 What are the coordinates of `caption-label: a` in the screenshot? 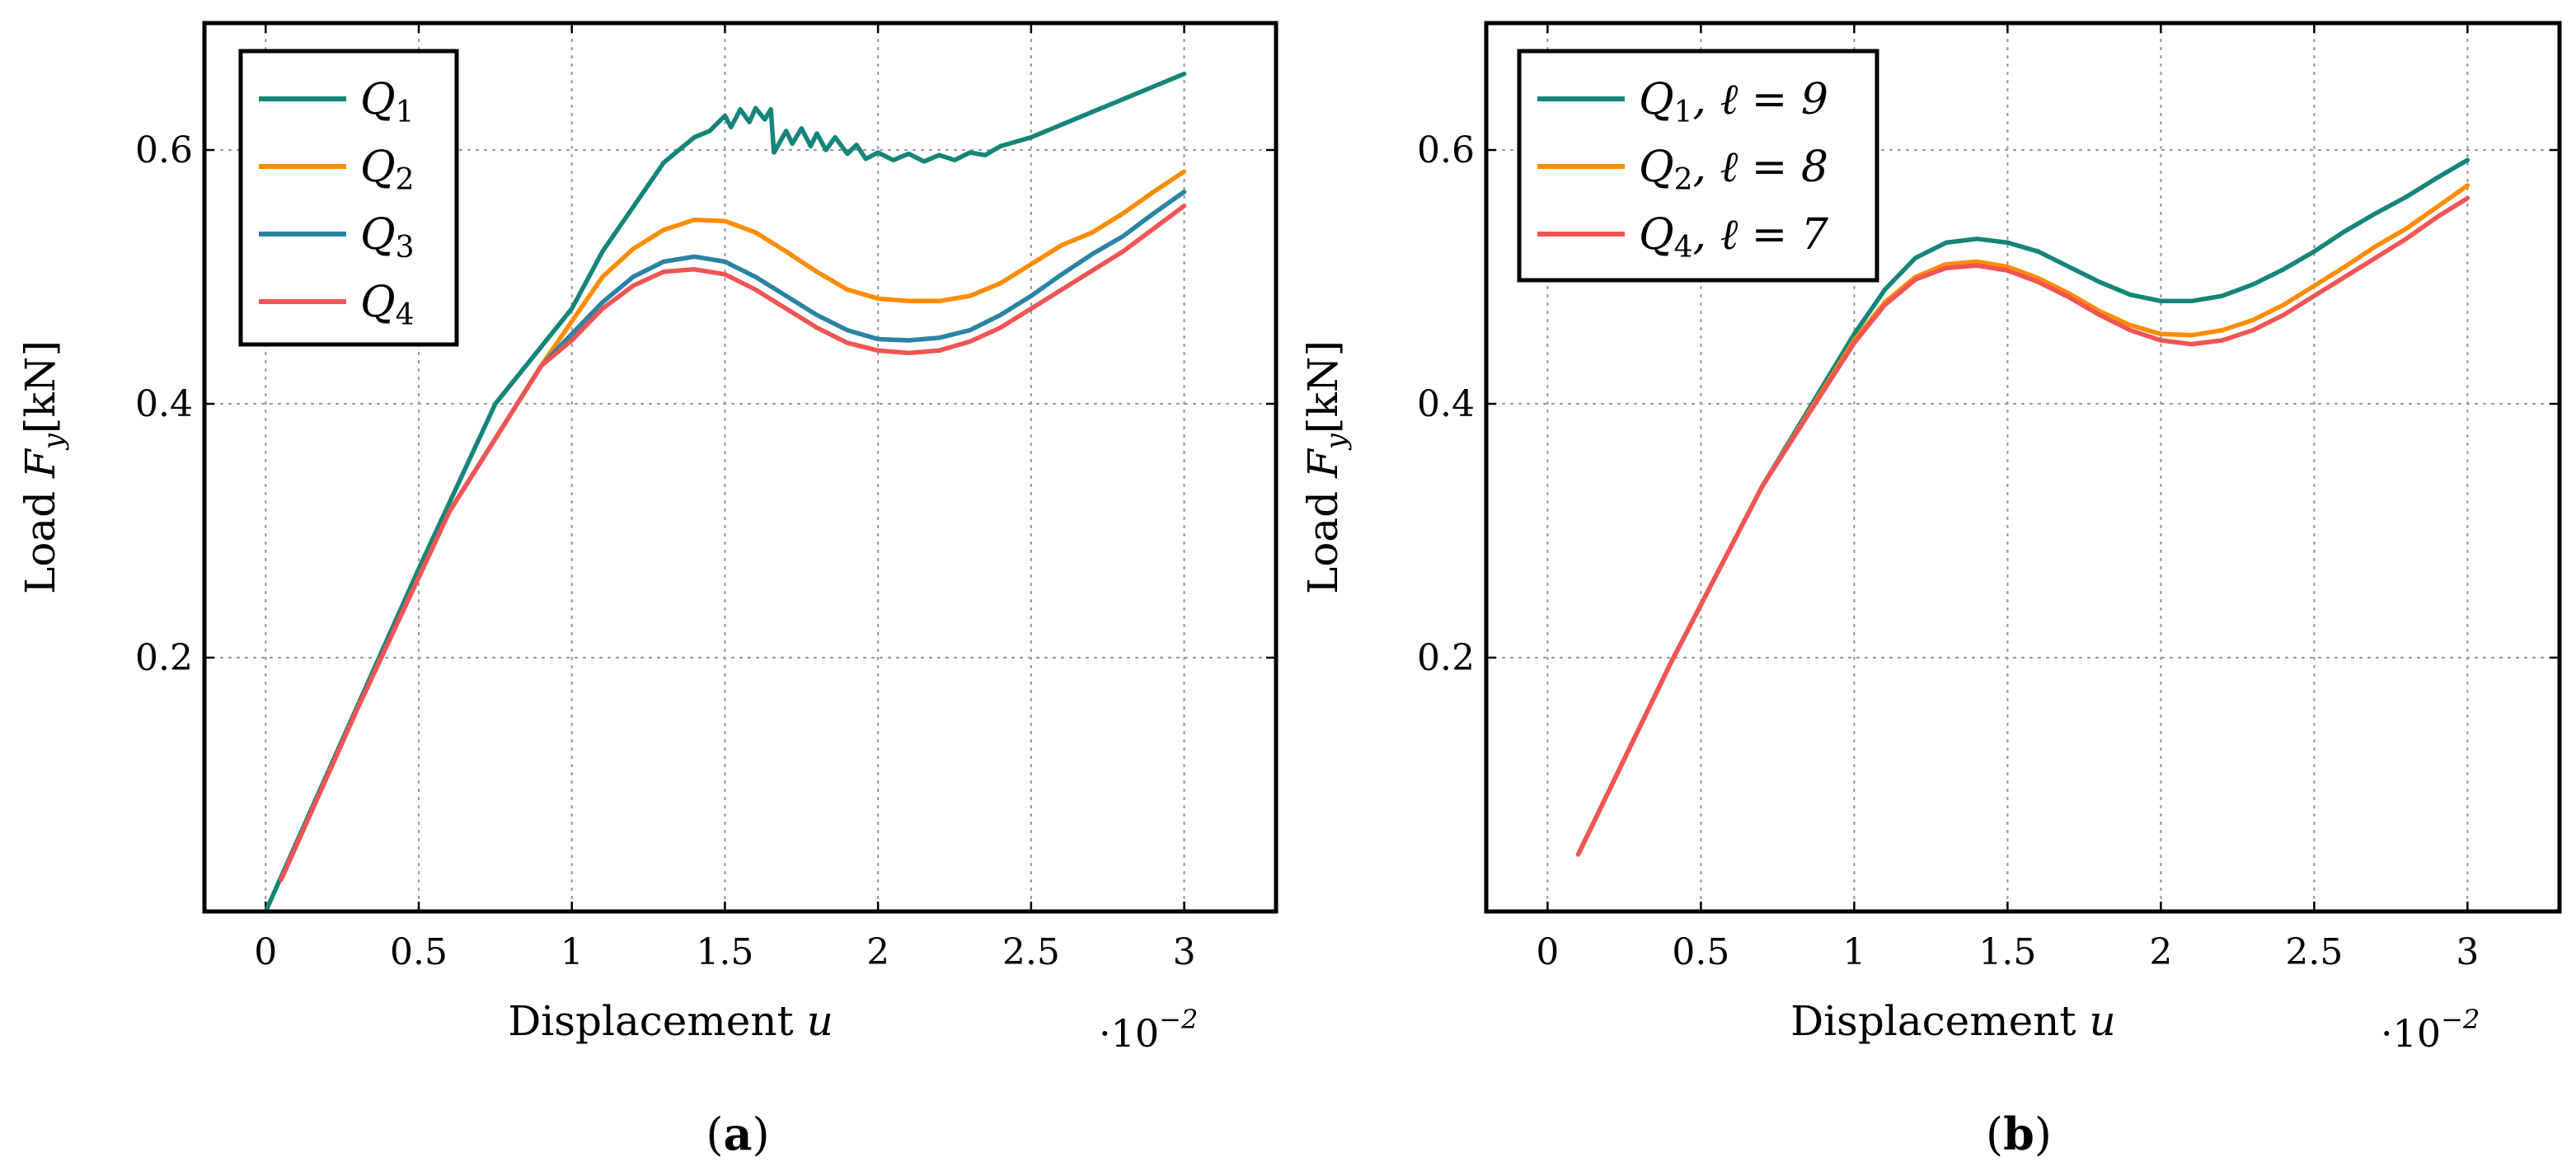 It's located at (739, 1134).